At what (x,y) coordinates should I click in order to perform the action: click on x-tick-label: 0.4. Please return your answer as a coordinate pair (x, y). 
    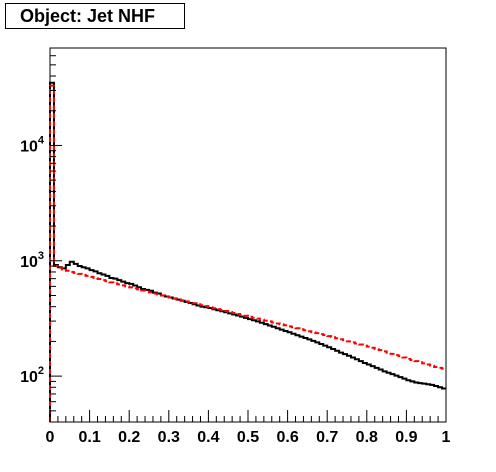
    Looking at the image, I should click on (208, 437).